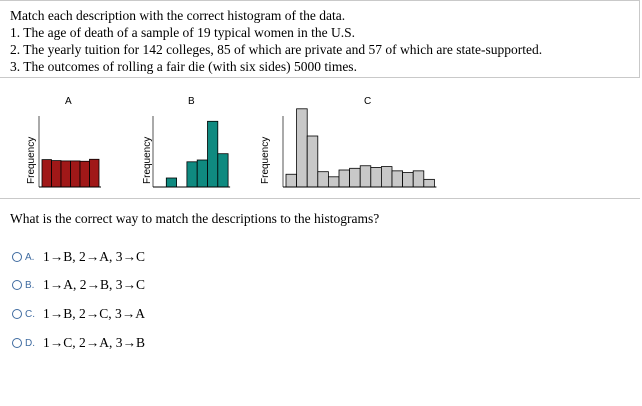 The width and height of the screenshot is (642, 406). Describe the element at coordinates (94, 284) in the screenshot. I see `option-text-b: 1→A, 2→B, 3→C` at that location.